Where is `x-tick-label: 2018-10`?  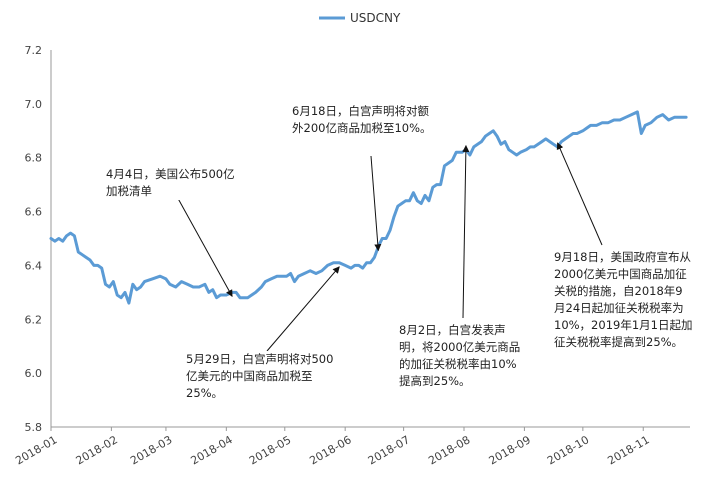 x-tick-label: 2018-10 is located at coordinates (568, 450).